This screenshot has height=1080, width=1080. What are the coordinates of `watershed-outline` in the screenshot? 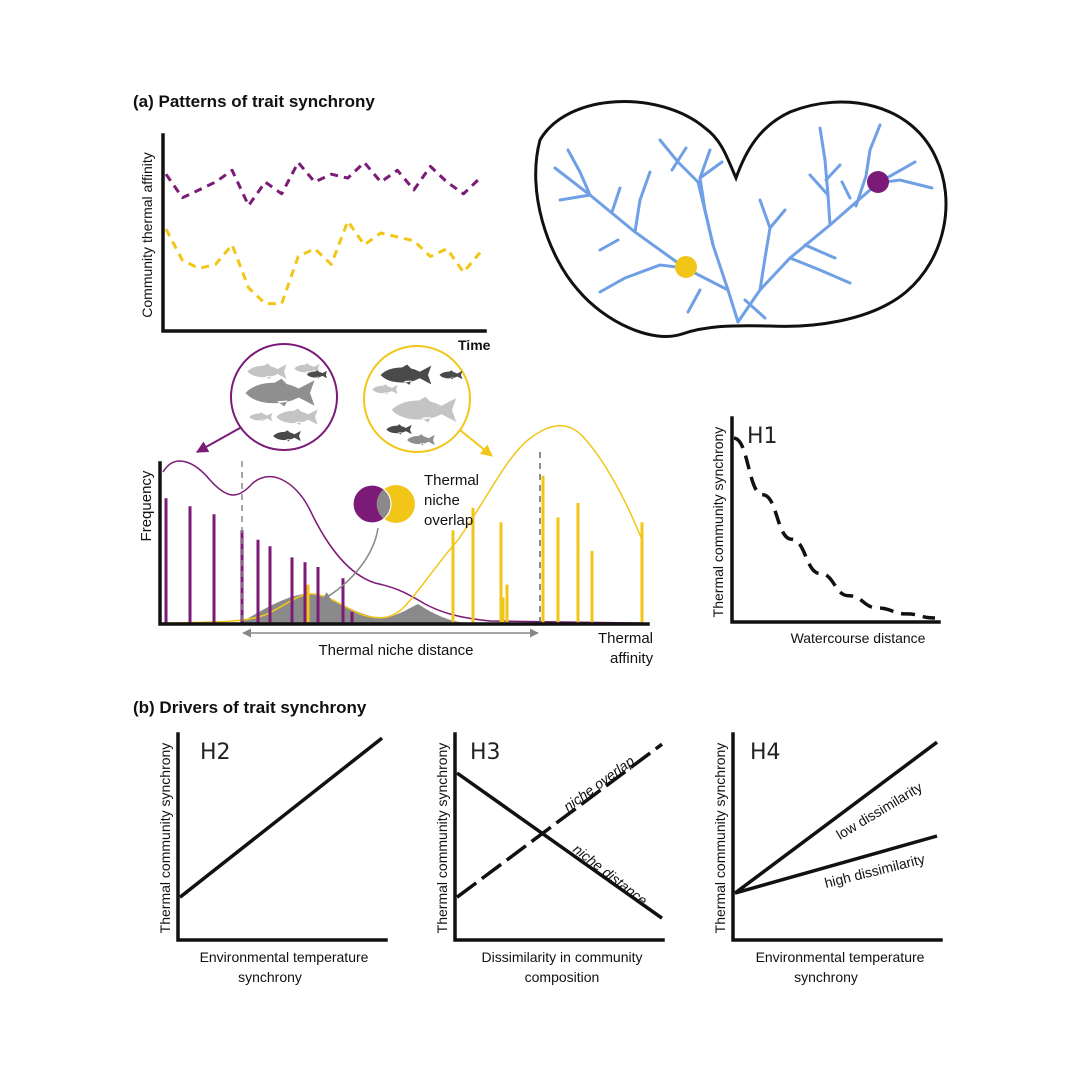 It's located at (741, 219).